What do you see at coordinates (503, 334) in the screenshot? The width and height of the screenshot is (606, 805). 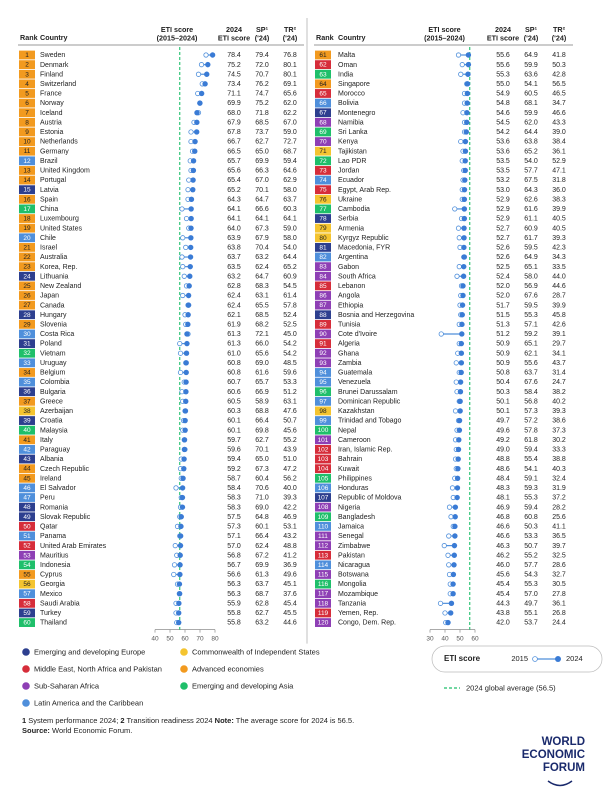 I see `eti-2024: 51.2` at bounding box center [503, 334].